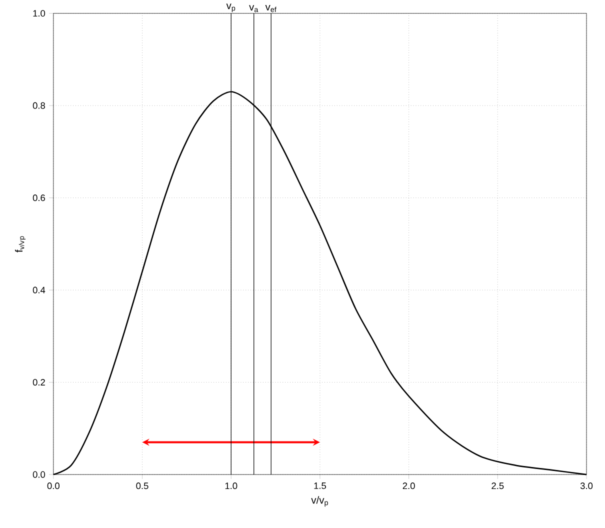 The width and height of the screenshot is (605, 528). Describe the element at coordinates (39, 290) in the screenshot. I see `y-tick-label: 0.4` at that location.